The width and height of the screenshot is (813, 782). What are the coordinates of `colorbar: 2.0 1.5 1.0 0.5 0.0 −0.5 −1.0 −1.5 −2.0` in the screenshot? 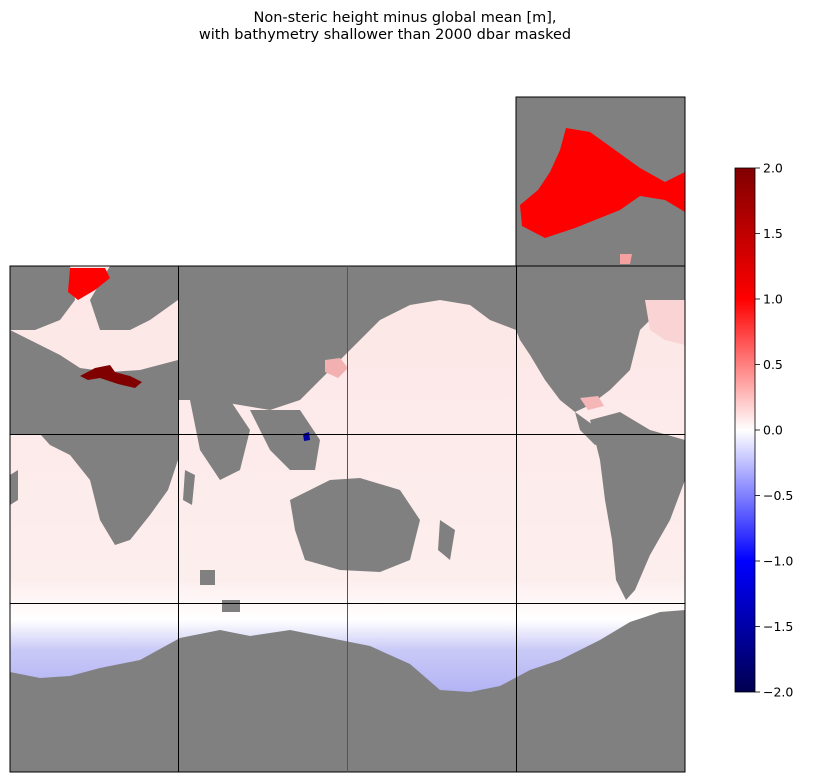 It's located at (763, 430).